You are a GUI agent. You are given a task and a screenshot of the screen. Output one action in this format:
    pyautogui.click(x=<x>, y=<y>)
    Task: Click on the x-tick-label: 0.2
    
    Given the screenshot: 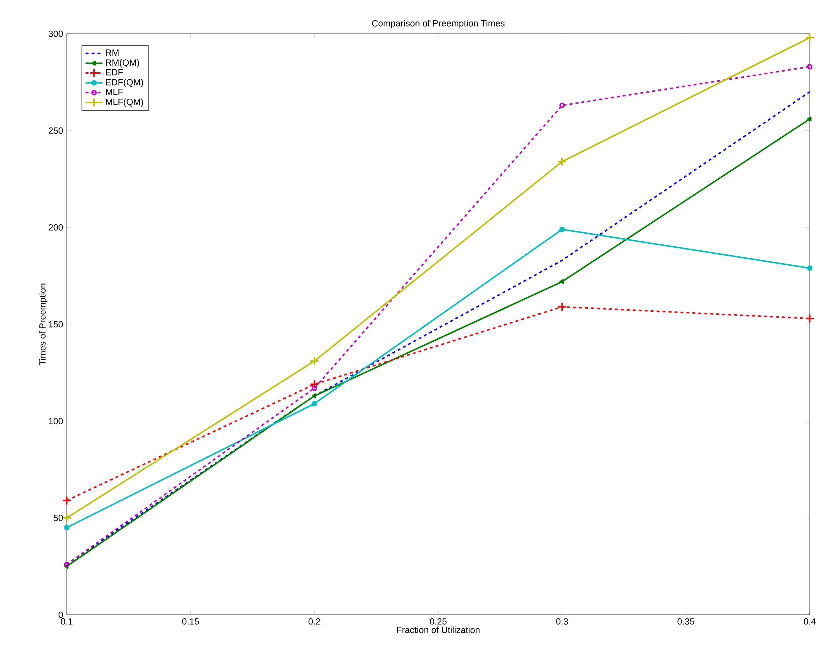 What is the action you would take?
    pyautogui.click(x=314, y=621)
    